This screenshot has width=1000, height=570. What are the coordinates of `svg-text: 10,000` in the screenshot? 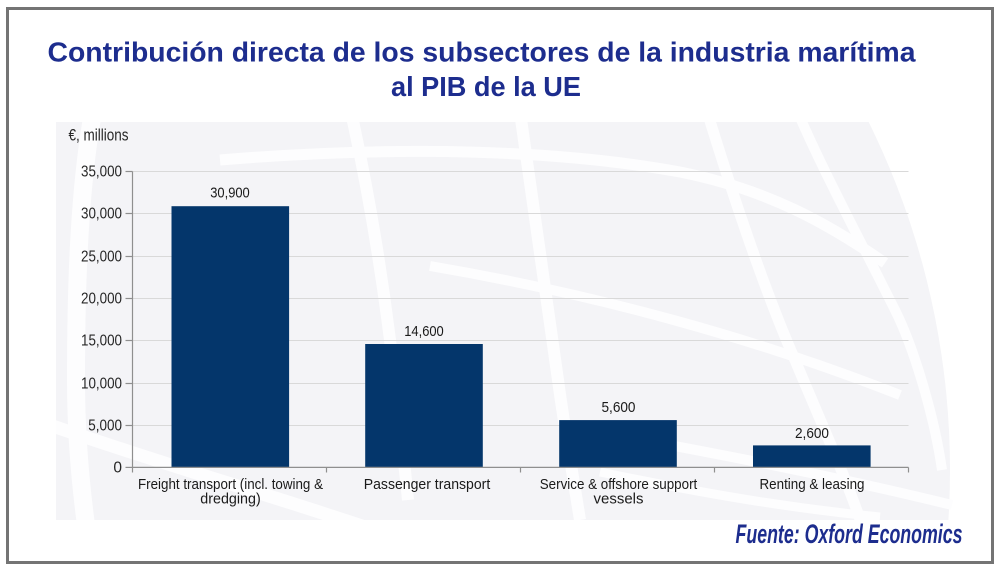 It's located at (101, 384).